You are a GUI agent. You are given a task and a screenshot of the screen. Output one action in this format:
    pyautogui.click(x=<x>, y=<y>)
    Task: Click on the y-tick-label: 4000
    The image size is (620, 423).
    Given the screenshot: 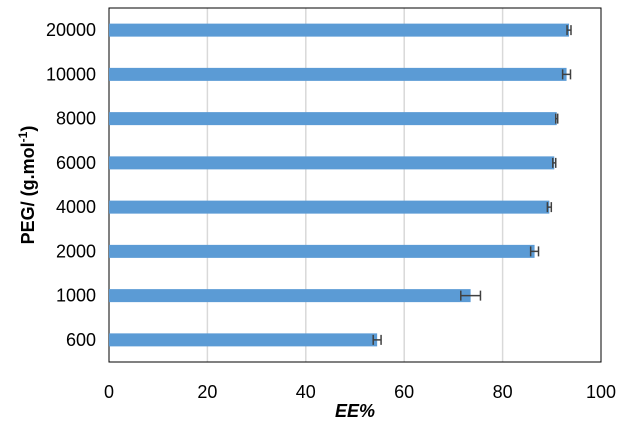 What is the action you would take?
    pyautogui.click(x=76, y=207)
    